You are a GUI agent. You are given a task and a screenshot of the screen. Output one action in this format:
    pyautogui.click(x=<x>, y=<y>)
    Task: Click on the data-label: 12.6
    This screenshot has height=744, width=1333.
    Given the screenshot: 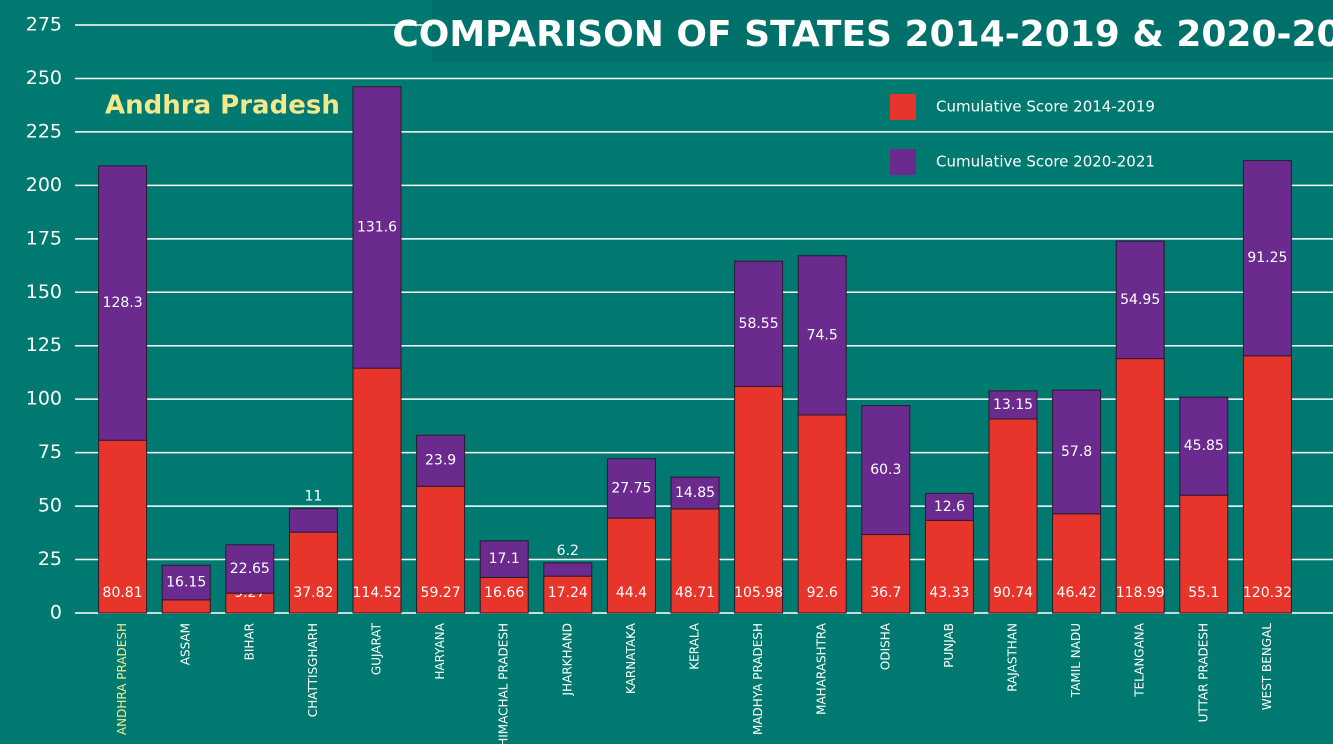 What is the action you would take?
    pyautogui.click(x=949, y=507)
    